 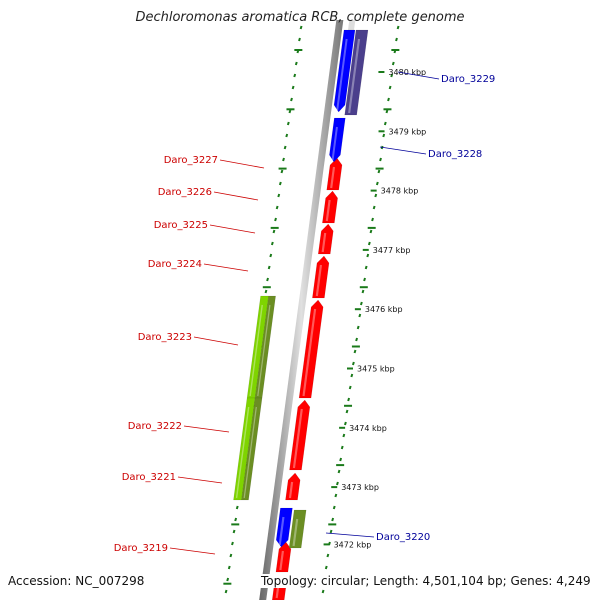 What do you see at coordinates (408, 131) in the screenshot?
I see `scale-tick-label: 3479 kbp` at bounding box center [408, 131].